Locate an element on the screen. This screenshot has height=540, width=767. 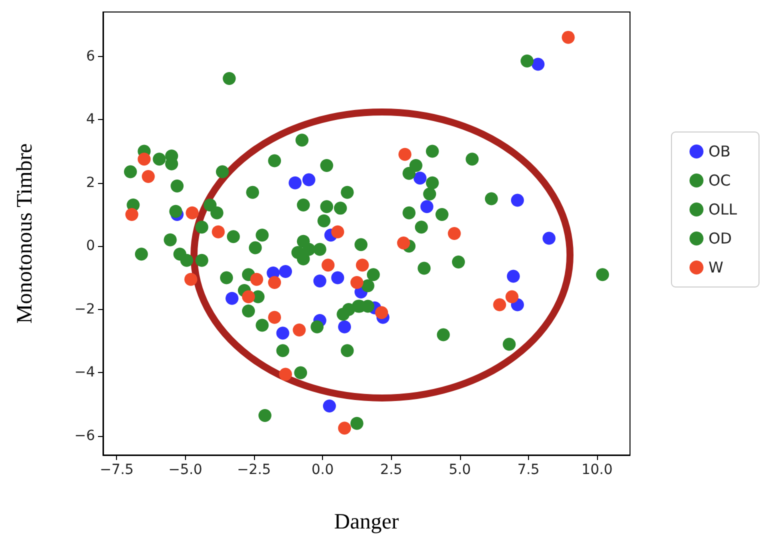
x-tick-label: 10.0 is located at coordinates (597, 470).